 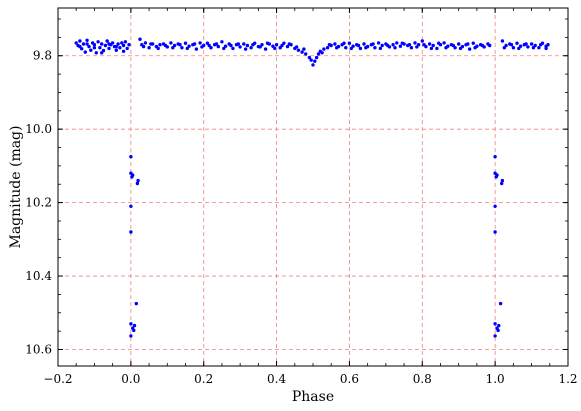 What do you see at coordinates (567, 379) in the screenshot?
I see `x-tick-label: 1.2` at bounding box center [567, 379].